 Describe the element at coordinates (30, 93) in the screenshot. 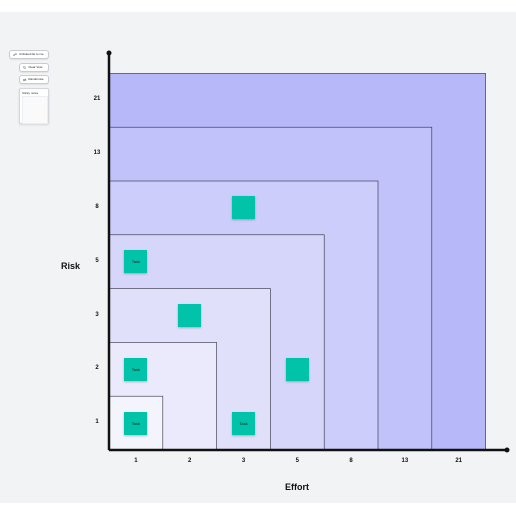

I see `sticky-notes-title: Sticky notes` at that location.